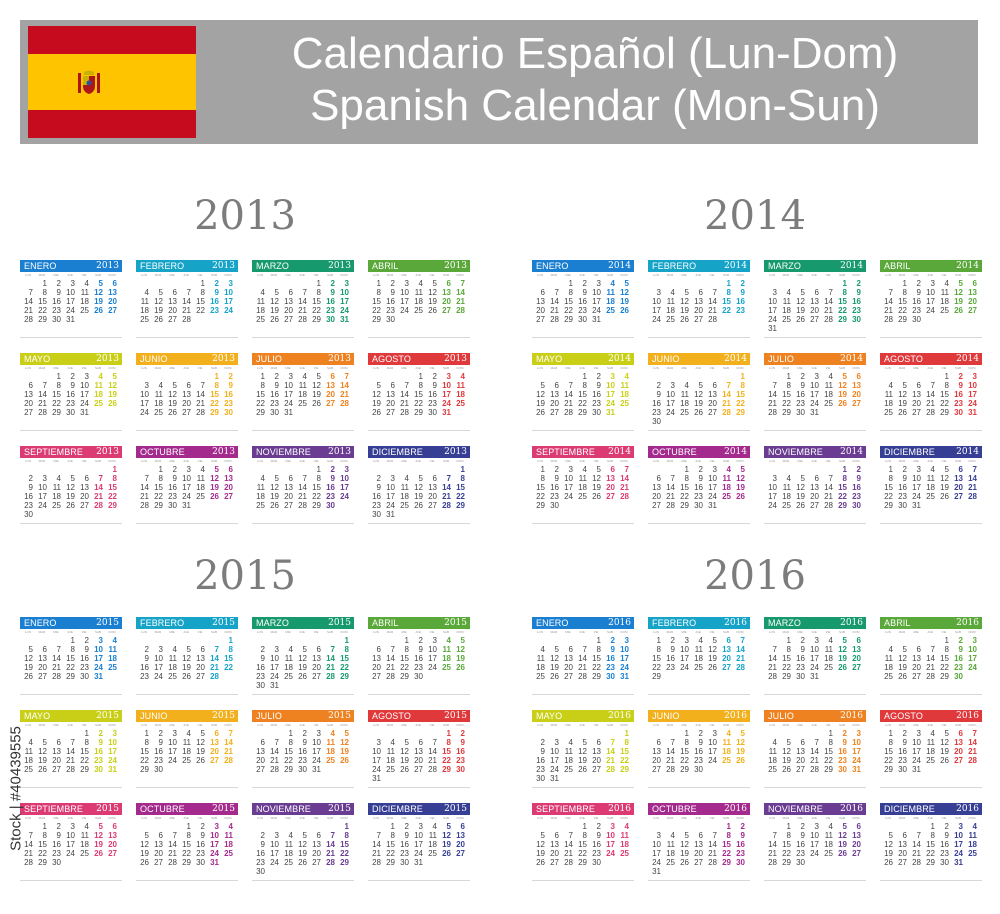 The width and height of the screenshot is (1000, 914). What do you see at coordinates (228, 632) in the screenshot?
I see `weekday-label: DOM` at bounding box center [228, 632].